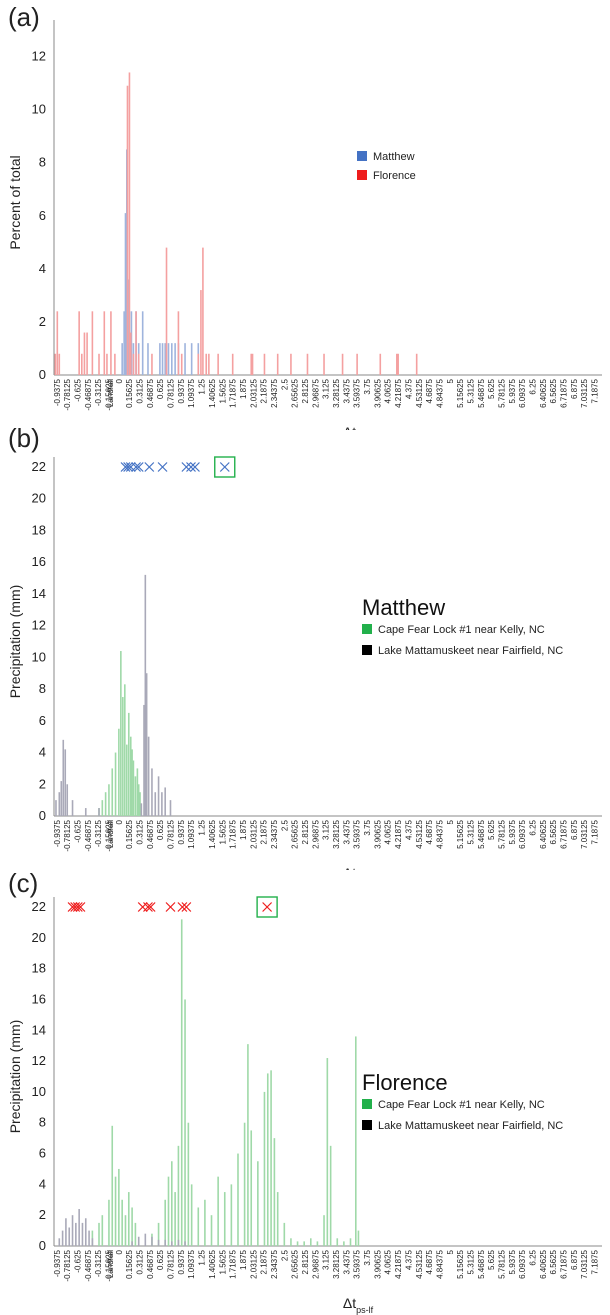 Image resolution: width=610 pixels, height=1315 pixels. Describe the element at coordinates (553, 1261) in the screenshot. I see `x-tick-label: 6.5625` at that location.